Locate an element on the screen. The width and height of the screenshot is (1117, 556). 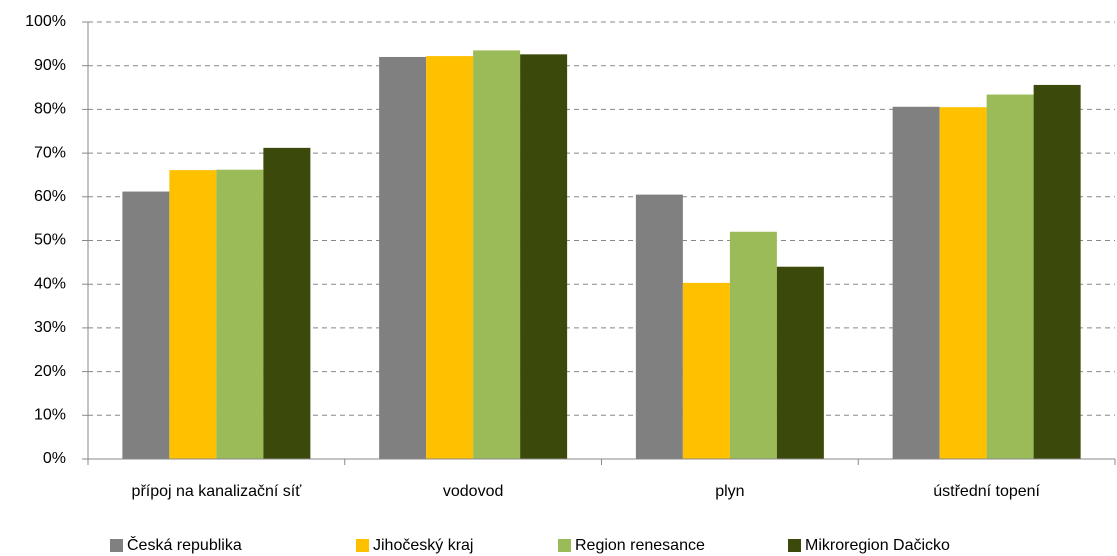
y-tick-label: 40% is located at coordinates (50, 283).